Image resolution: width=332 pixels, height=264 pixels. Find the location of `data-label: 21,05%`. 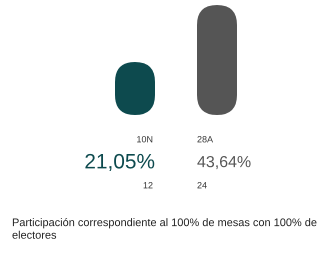

data-label: 21,05% is located at coordinates (119, 163).